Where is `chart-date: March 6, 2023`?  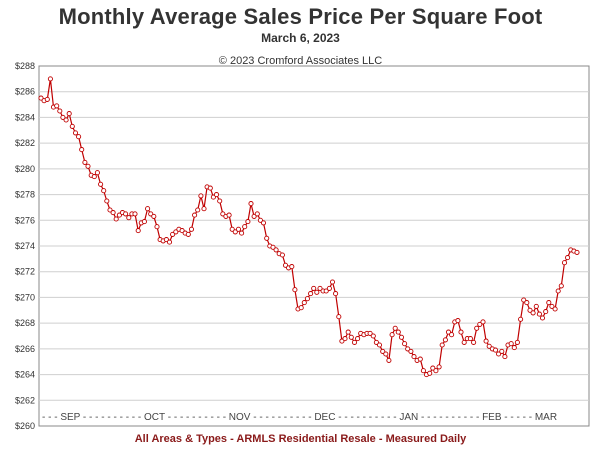
chart-date: March 6, 2023 is located at coordinates (300, 38).